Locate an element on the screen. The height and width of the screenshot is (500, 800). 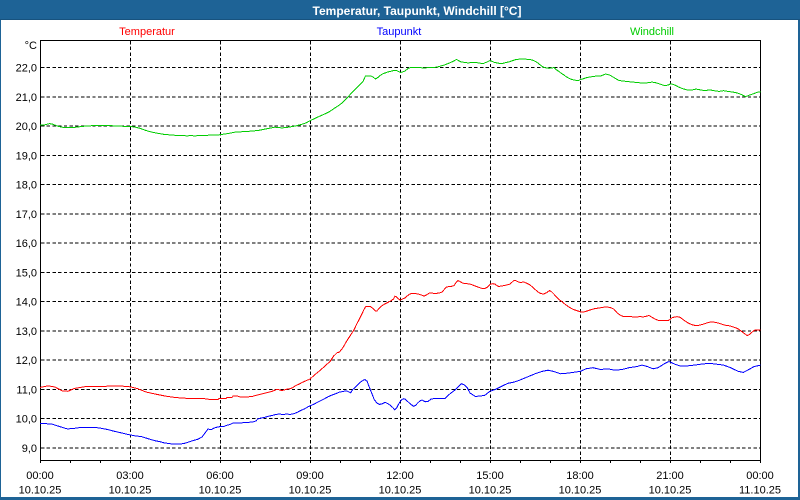
svg-text: 03:00 is located at coordinates (130, 476).